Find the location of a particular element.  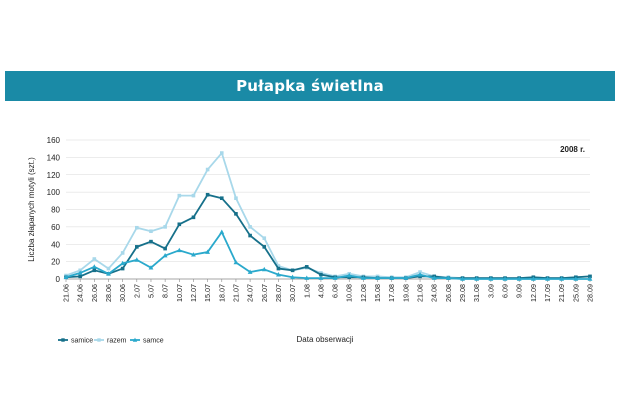

x-tick-label: 9.09 is located at coordinates (519, 291).